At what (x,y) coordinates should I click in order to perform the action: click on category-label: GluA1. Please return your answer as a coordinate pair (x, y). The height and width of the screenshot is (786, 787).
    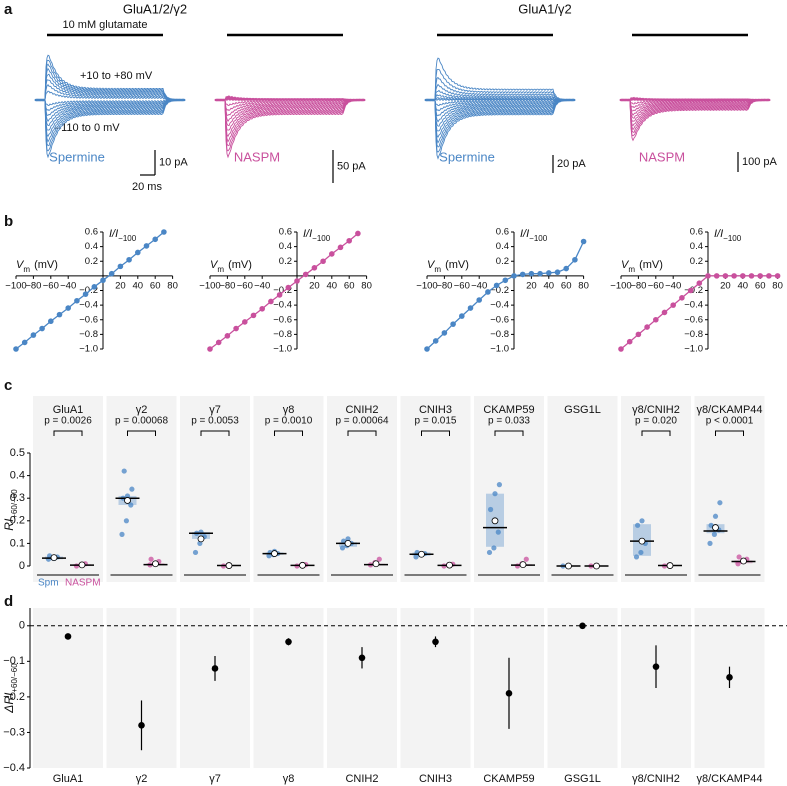
    Looking at the image, I should click on (68, 779).